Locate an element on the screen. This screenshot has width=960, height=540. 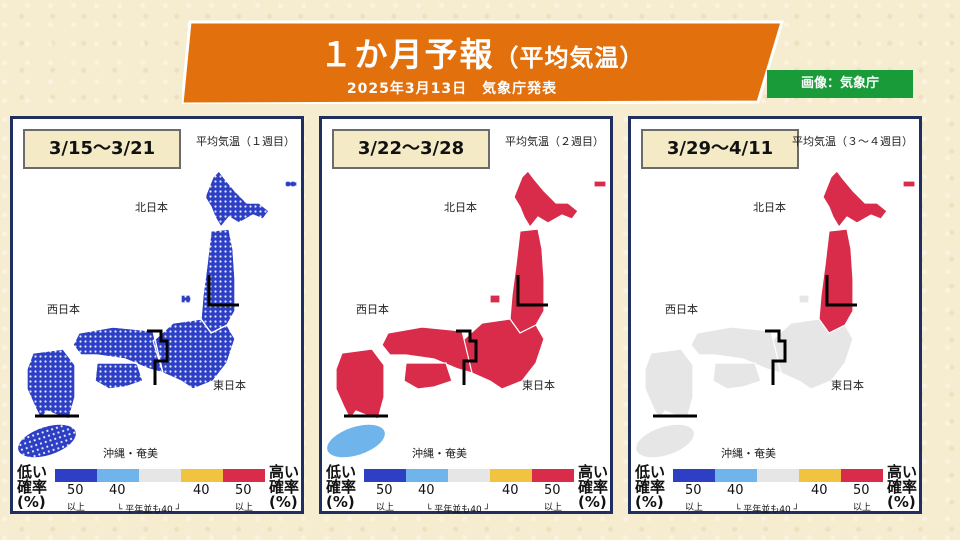
sado is located at coordinates (495, 299).